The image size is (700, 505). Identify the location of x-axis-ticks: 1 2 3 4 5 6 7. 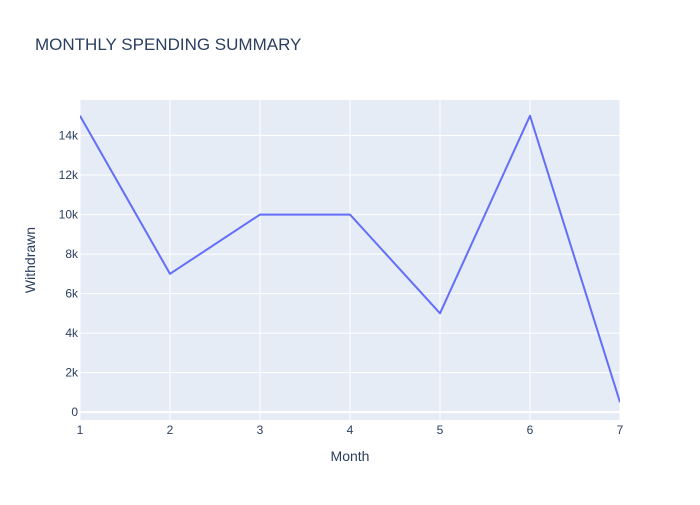
(350, 430).